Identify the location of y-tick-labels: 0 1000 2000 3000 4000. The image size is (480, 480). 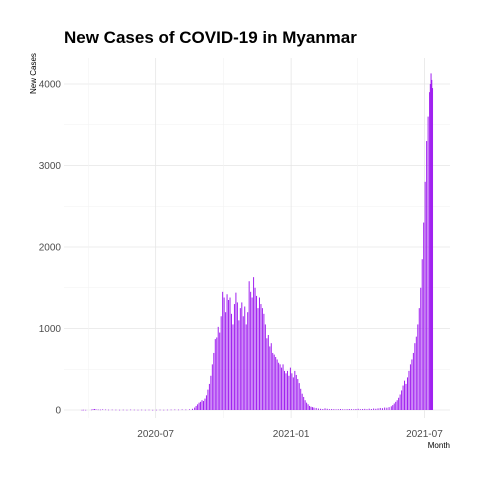
(50, 248).